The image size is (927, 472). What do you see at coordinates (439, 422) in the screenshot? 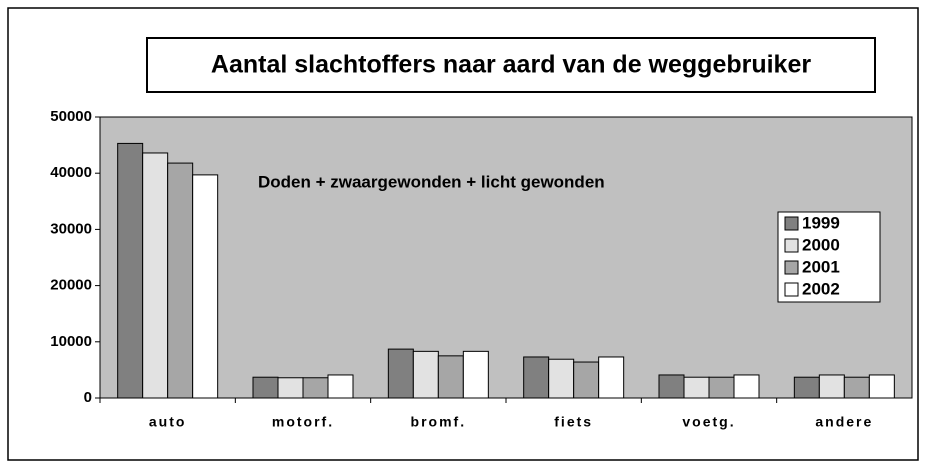
I see `x-tick-label: bromf.` at bounding box center [439, 422].